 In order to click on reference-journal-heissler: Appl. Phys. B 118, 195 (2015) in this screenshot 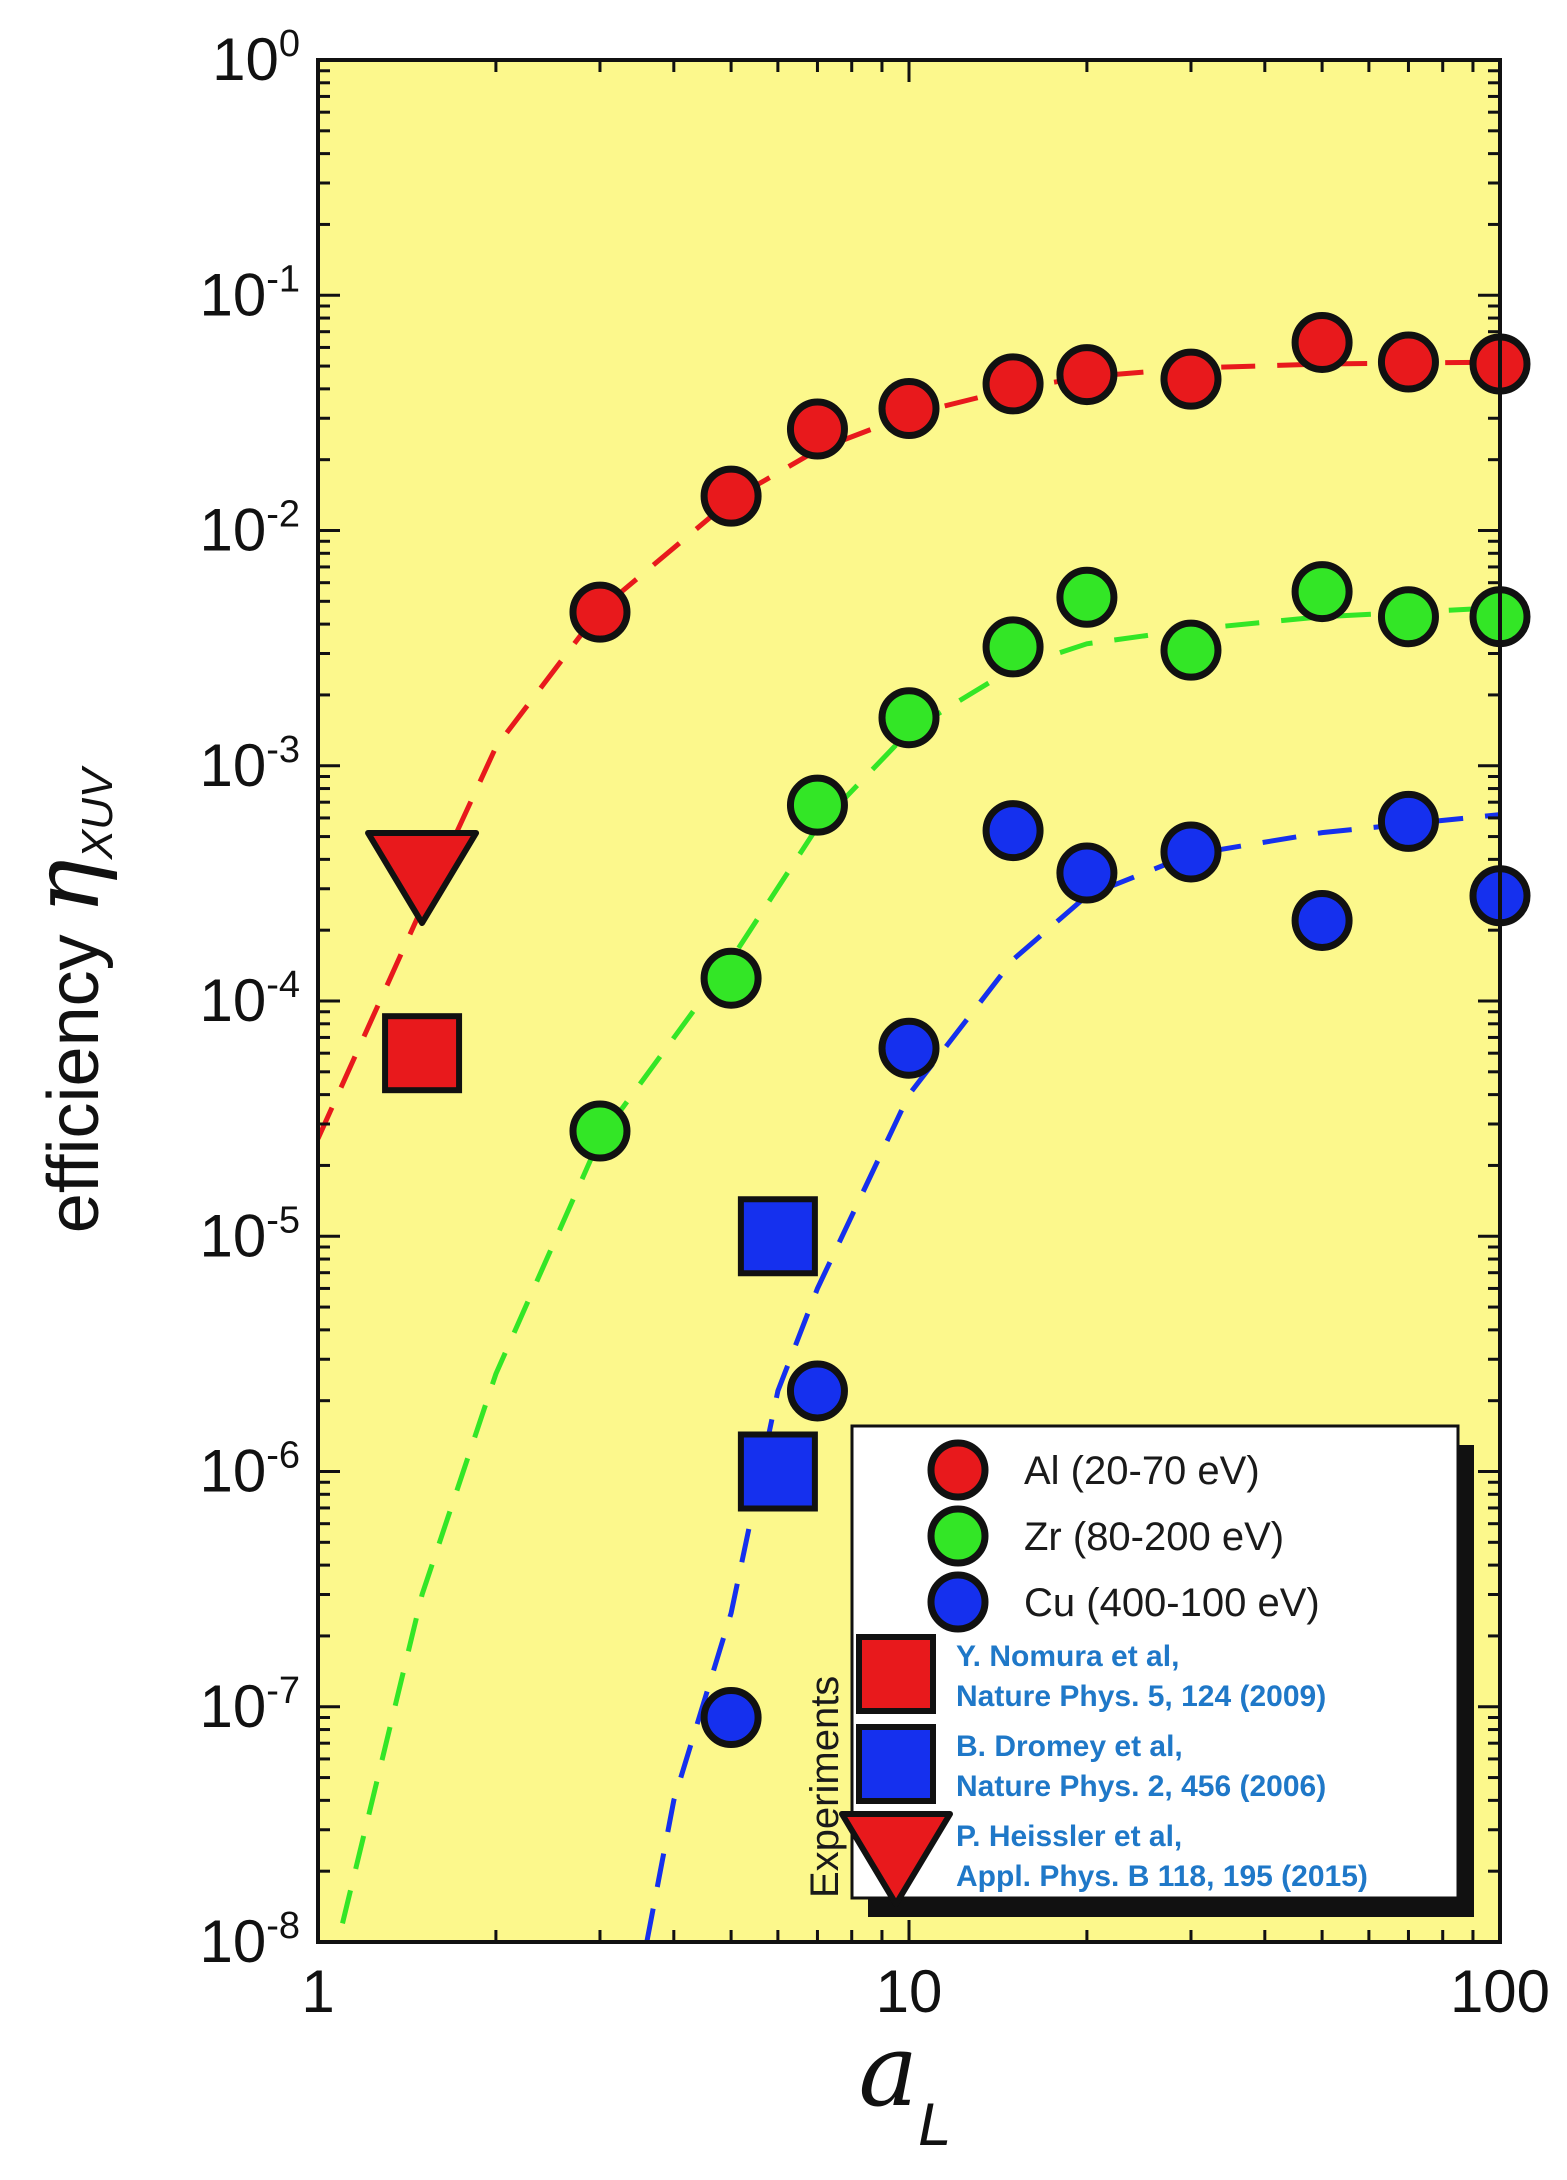, I will do `click(1162, 1876)`.